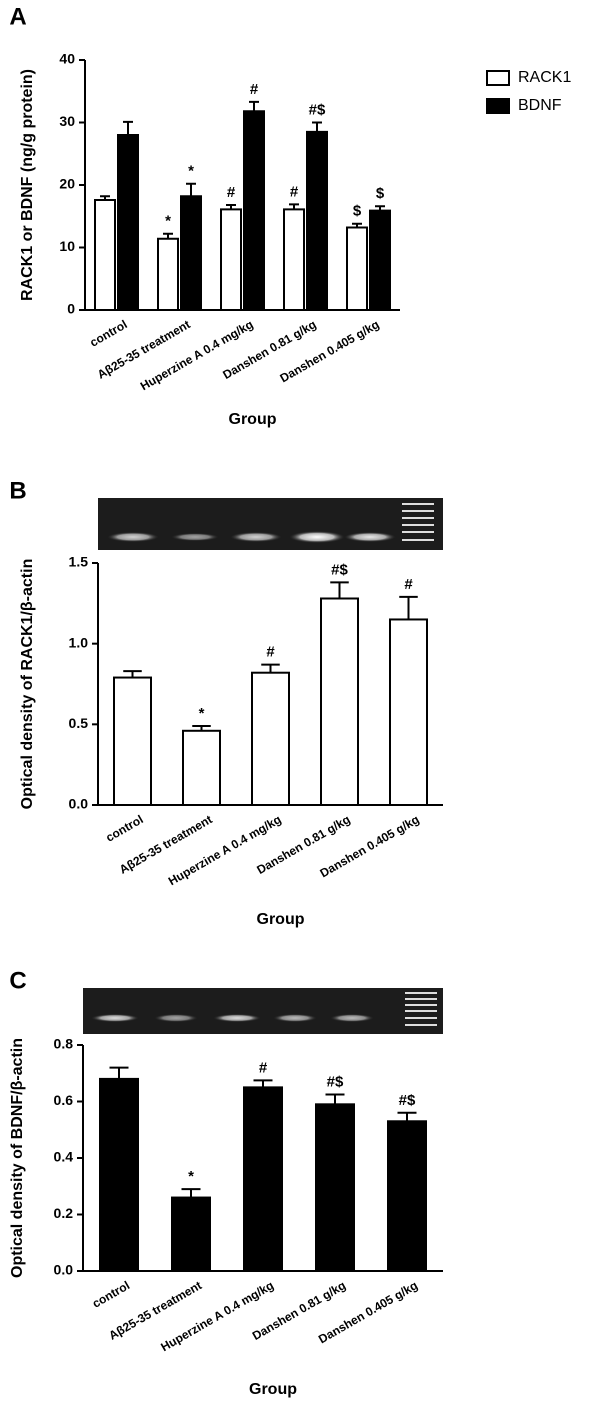 The height and width of the screenshot is (1404, 600). Describe the element at coordinates (64, 1157) in the screenshot. I see `y-tick-label: 0.4` at that location.